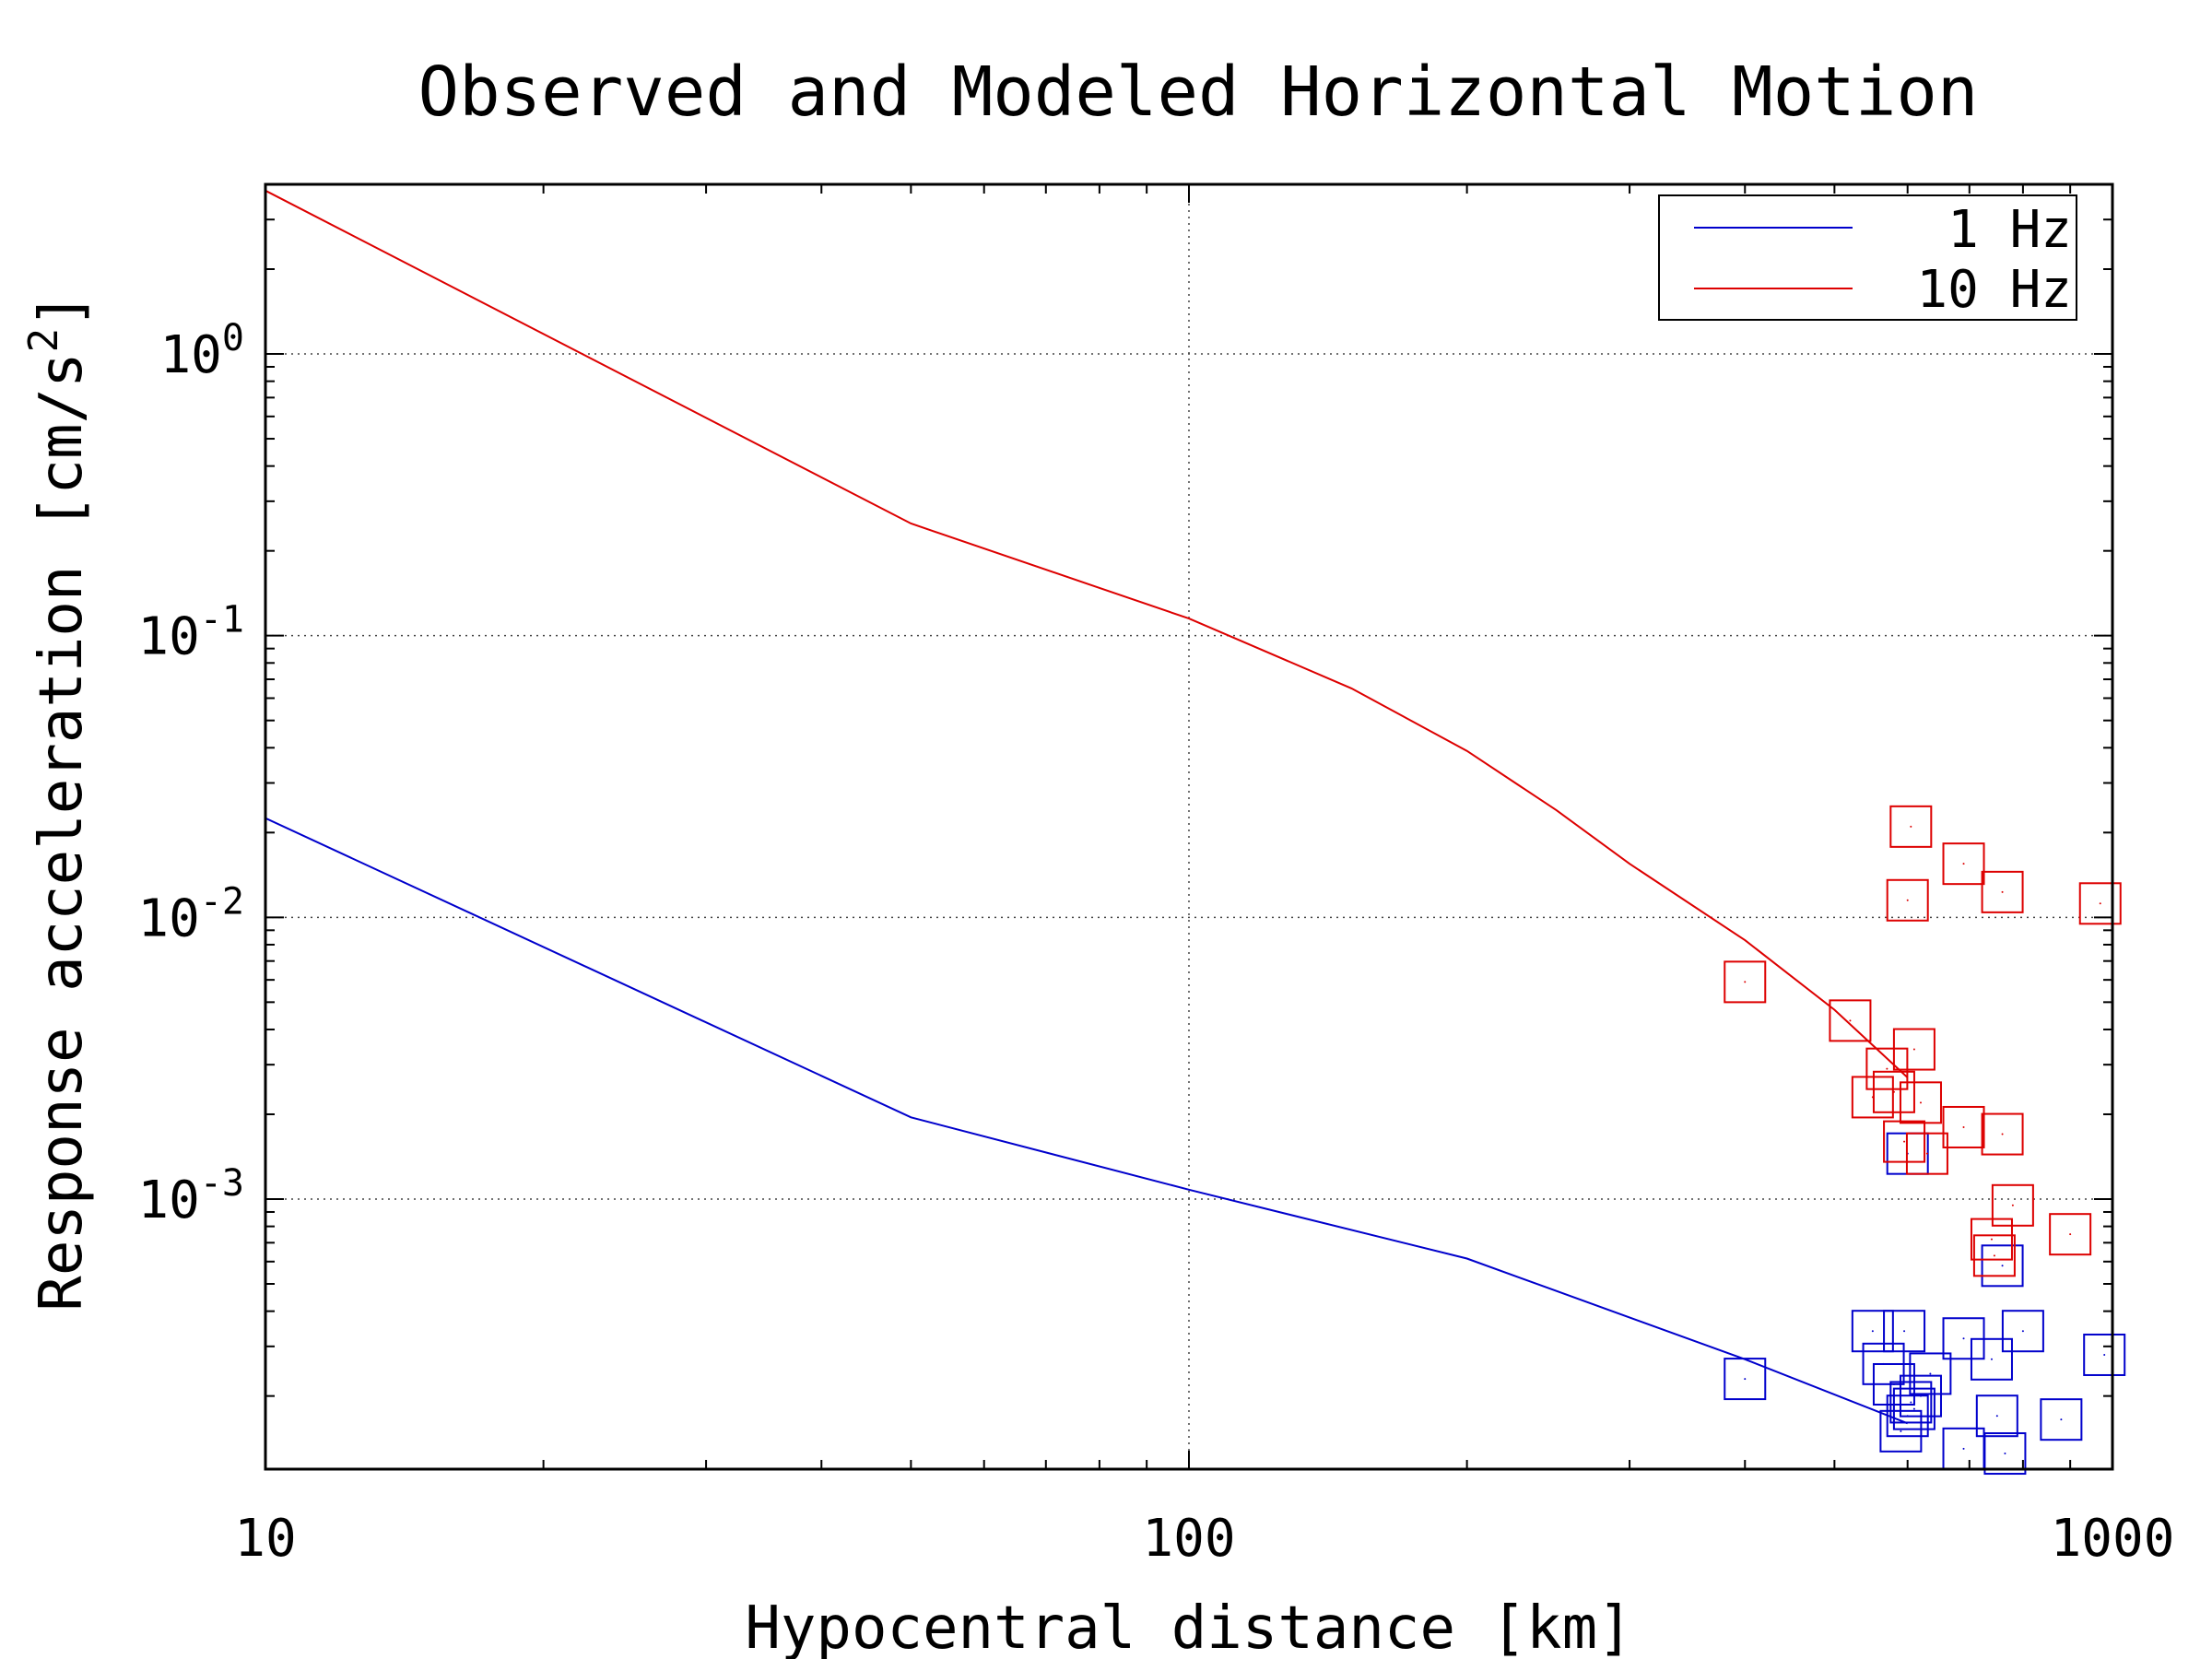  I want to click on y-tick-label: 10⁻², so click(190, 914).